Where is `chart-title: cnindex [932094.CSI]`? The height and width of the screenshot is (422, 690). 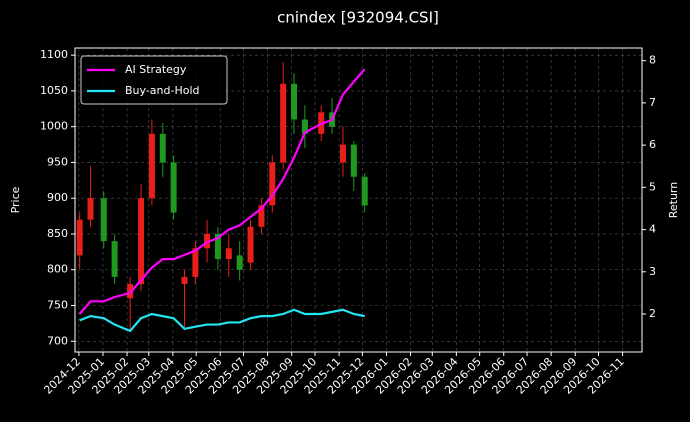
chart-title: cnindex [932094.CSI] is located at coordinates (358, 18).